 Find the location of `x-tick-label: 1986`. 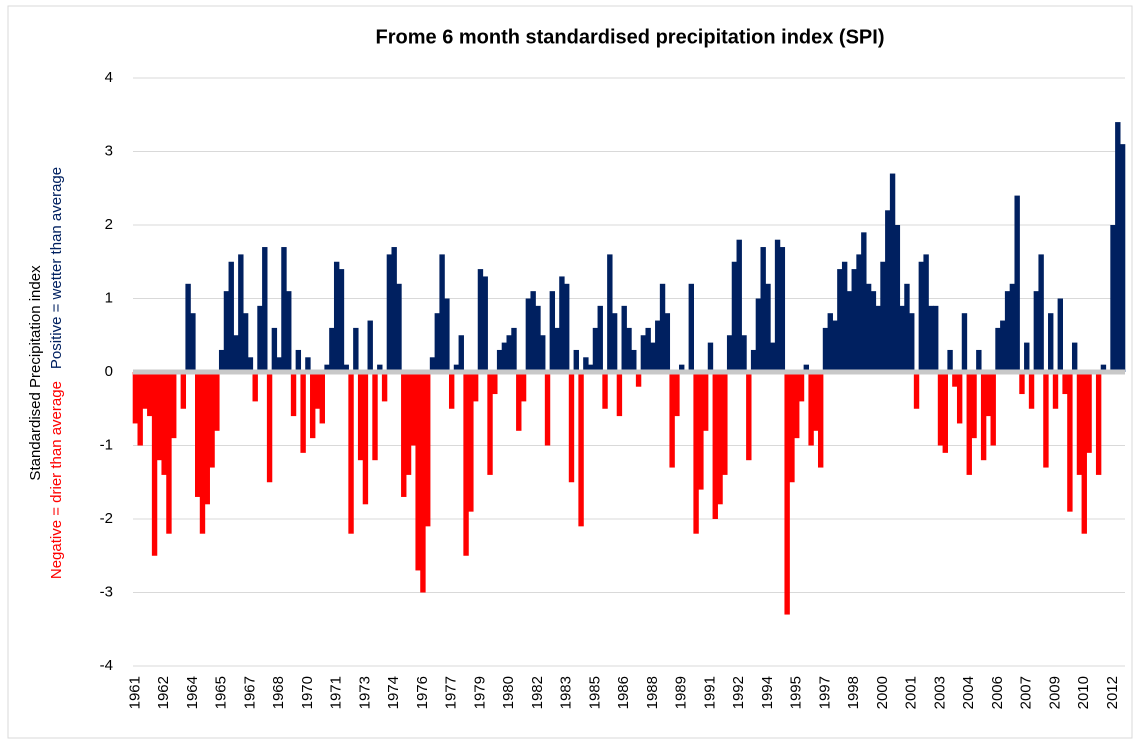

x-tick-label: 1986 is located at coordinates (623, 692).